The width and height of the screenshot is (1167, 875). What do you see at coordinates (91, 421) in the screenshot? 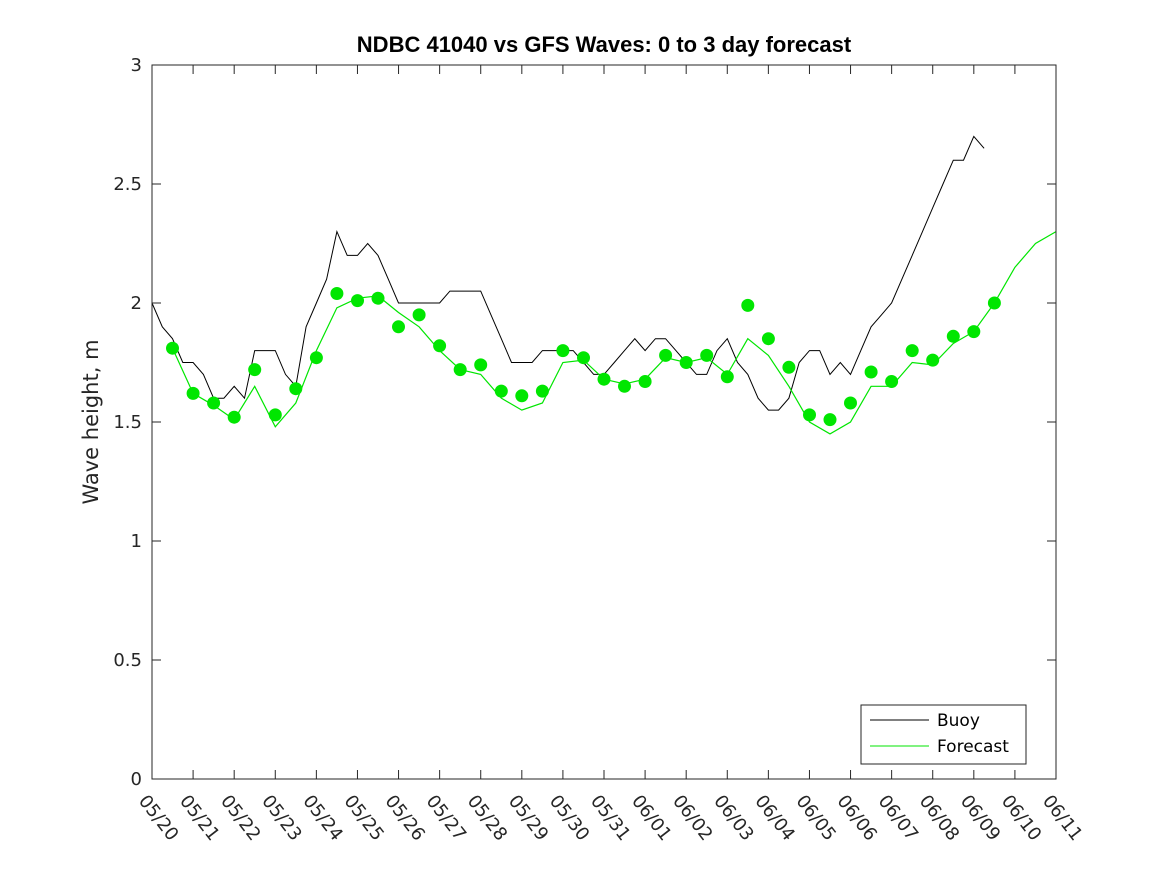
I see `y-axis-label: Wave height, m` at bounding box center [91, 421].